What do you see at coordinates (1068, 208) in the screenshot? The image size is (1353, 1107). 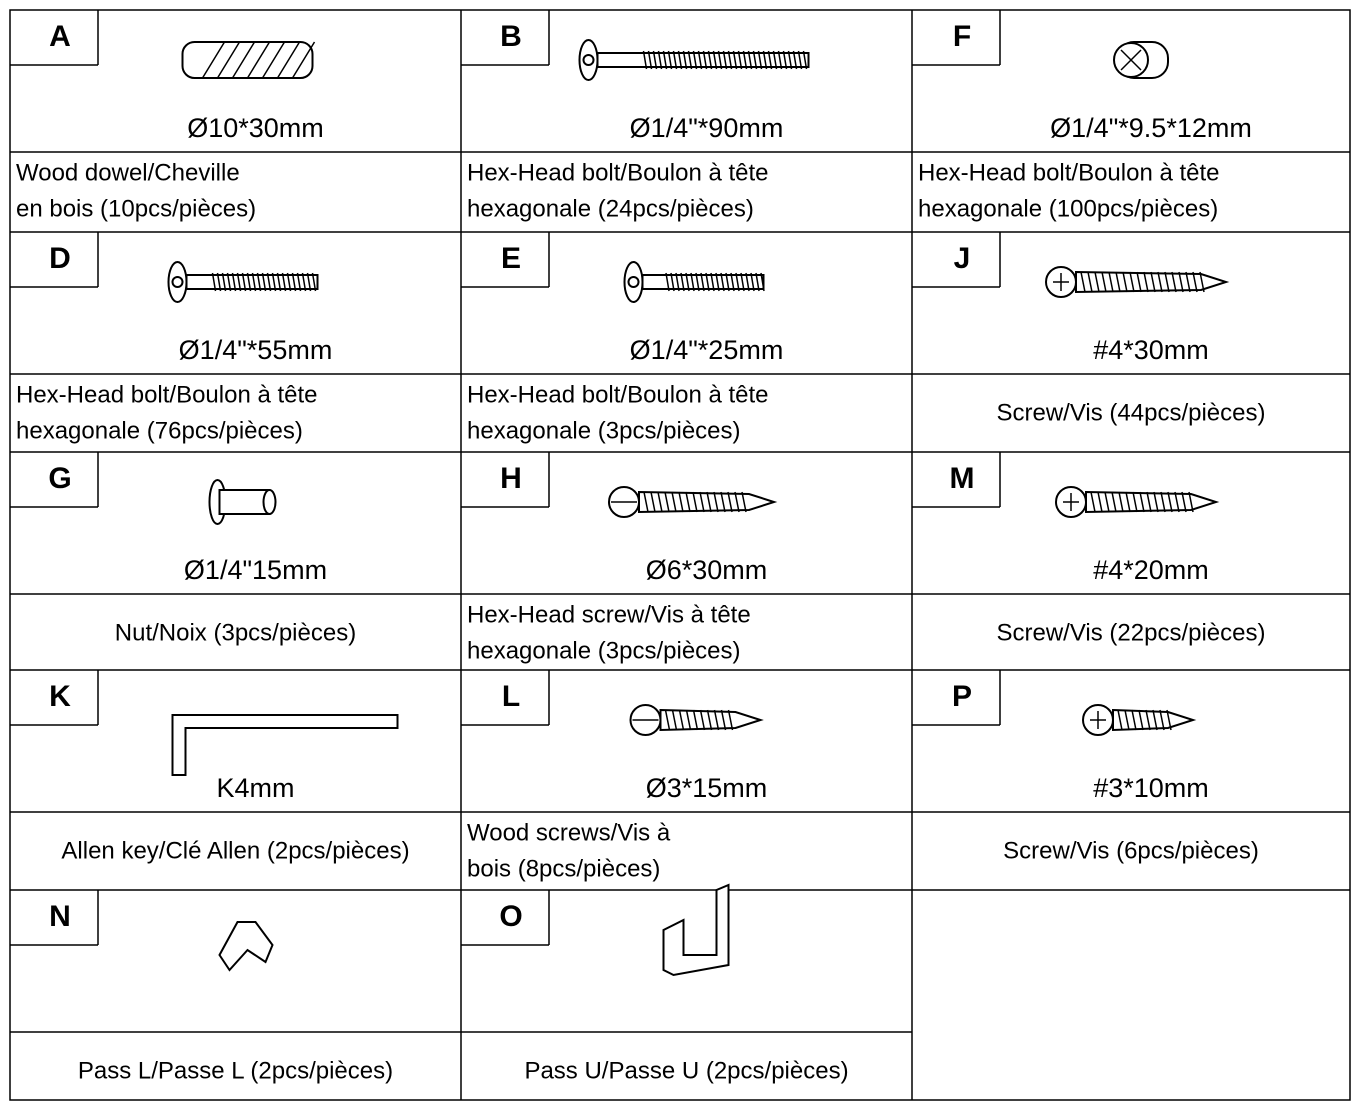 I see `part-description: hexagonale (100pcs/pièces)` at bounding box center [1068, 208].